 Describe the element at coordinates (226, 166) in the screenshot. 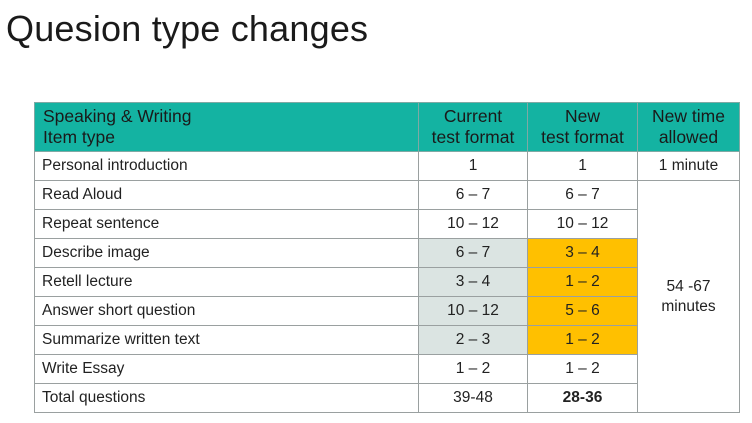

I see `row-item-type: Personal introduction` at that location.